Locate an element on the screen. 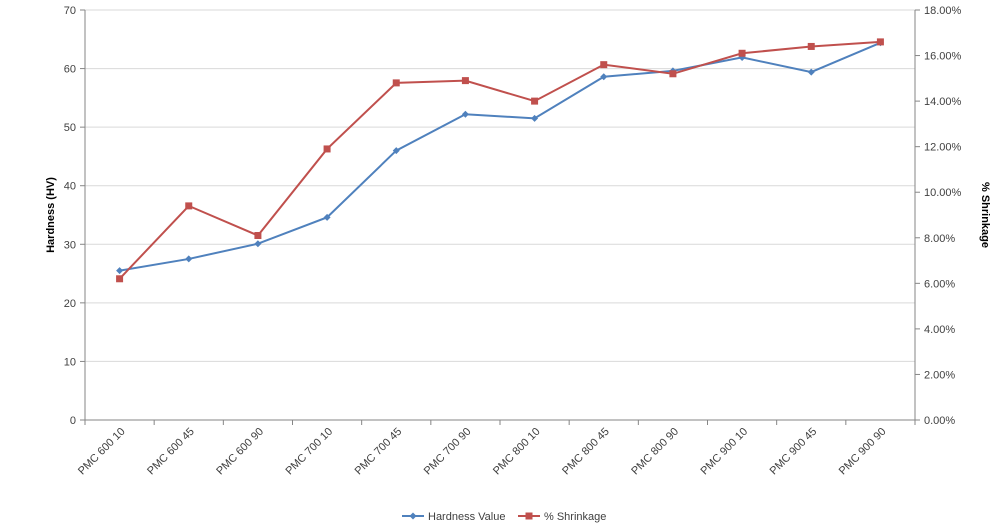  y-tick-label: 0 is located at coordinates (73, 421).